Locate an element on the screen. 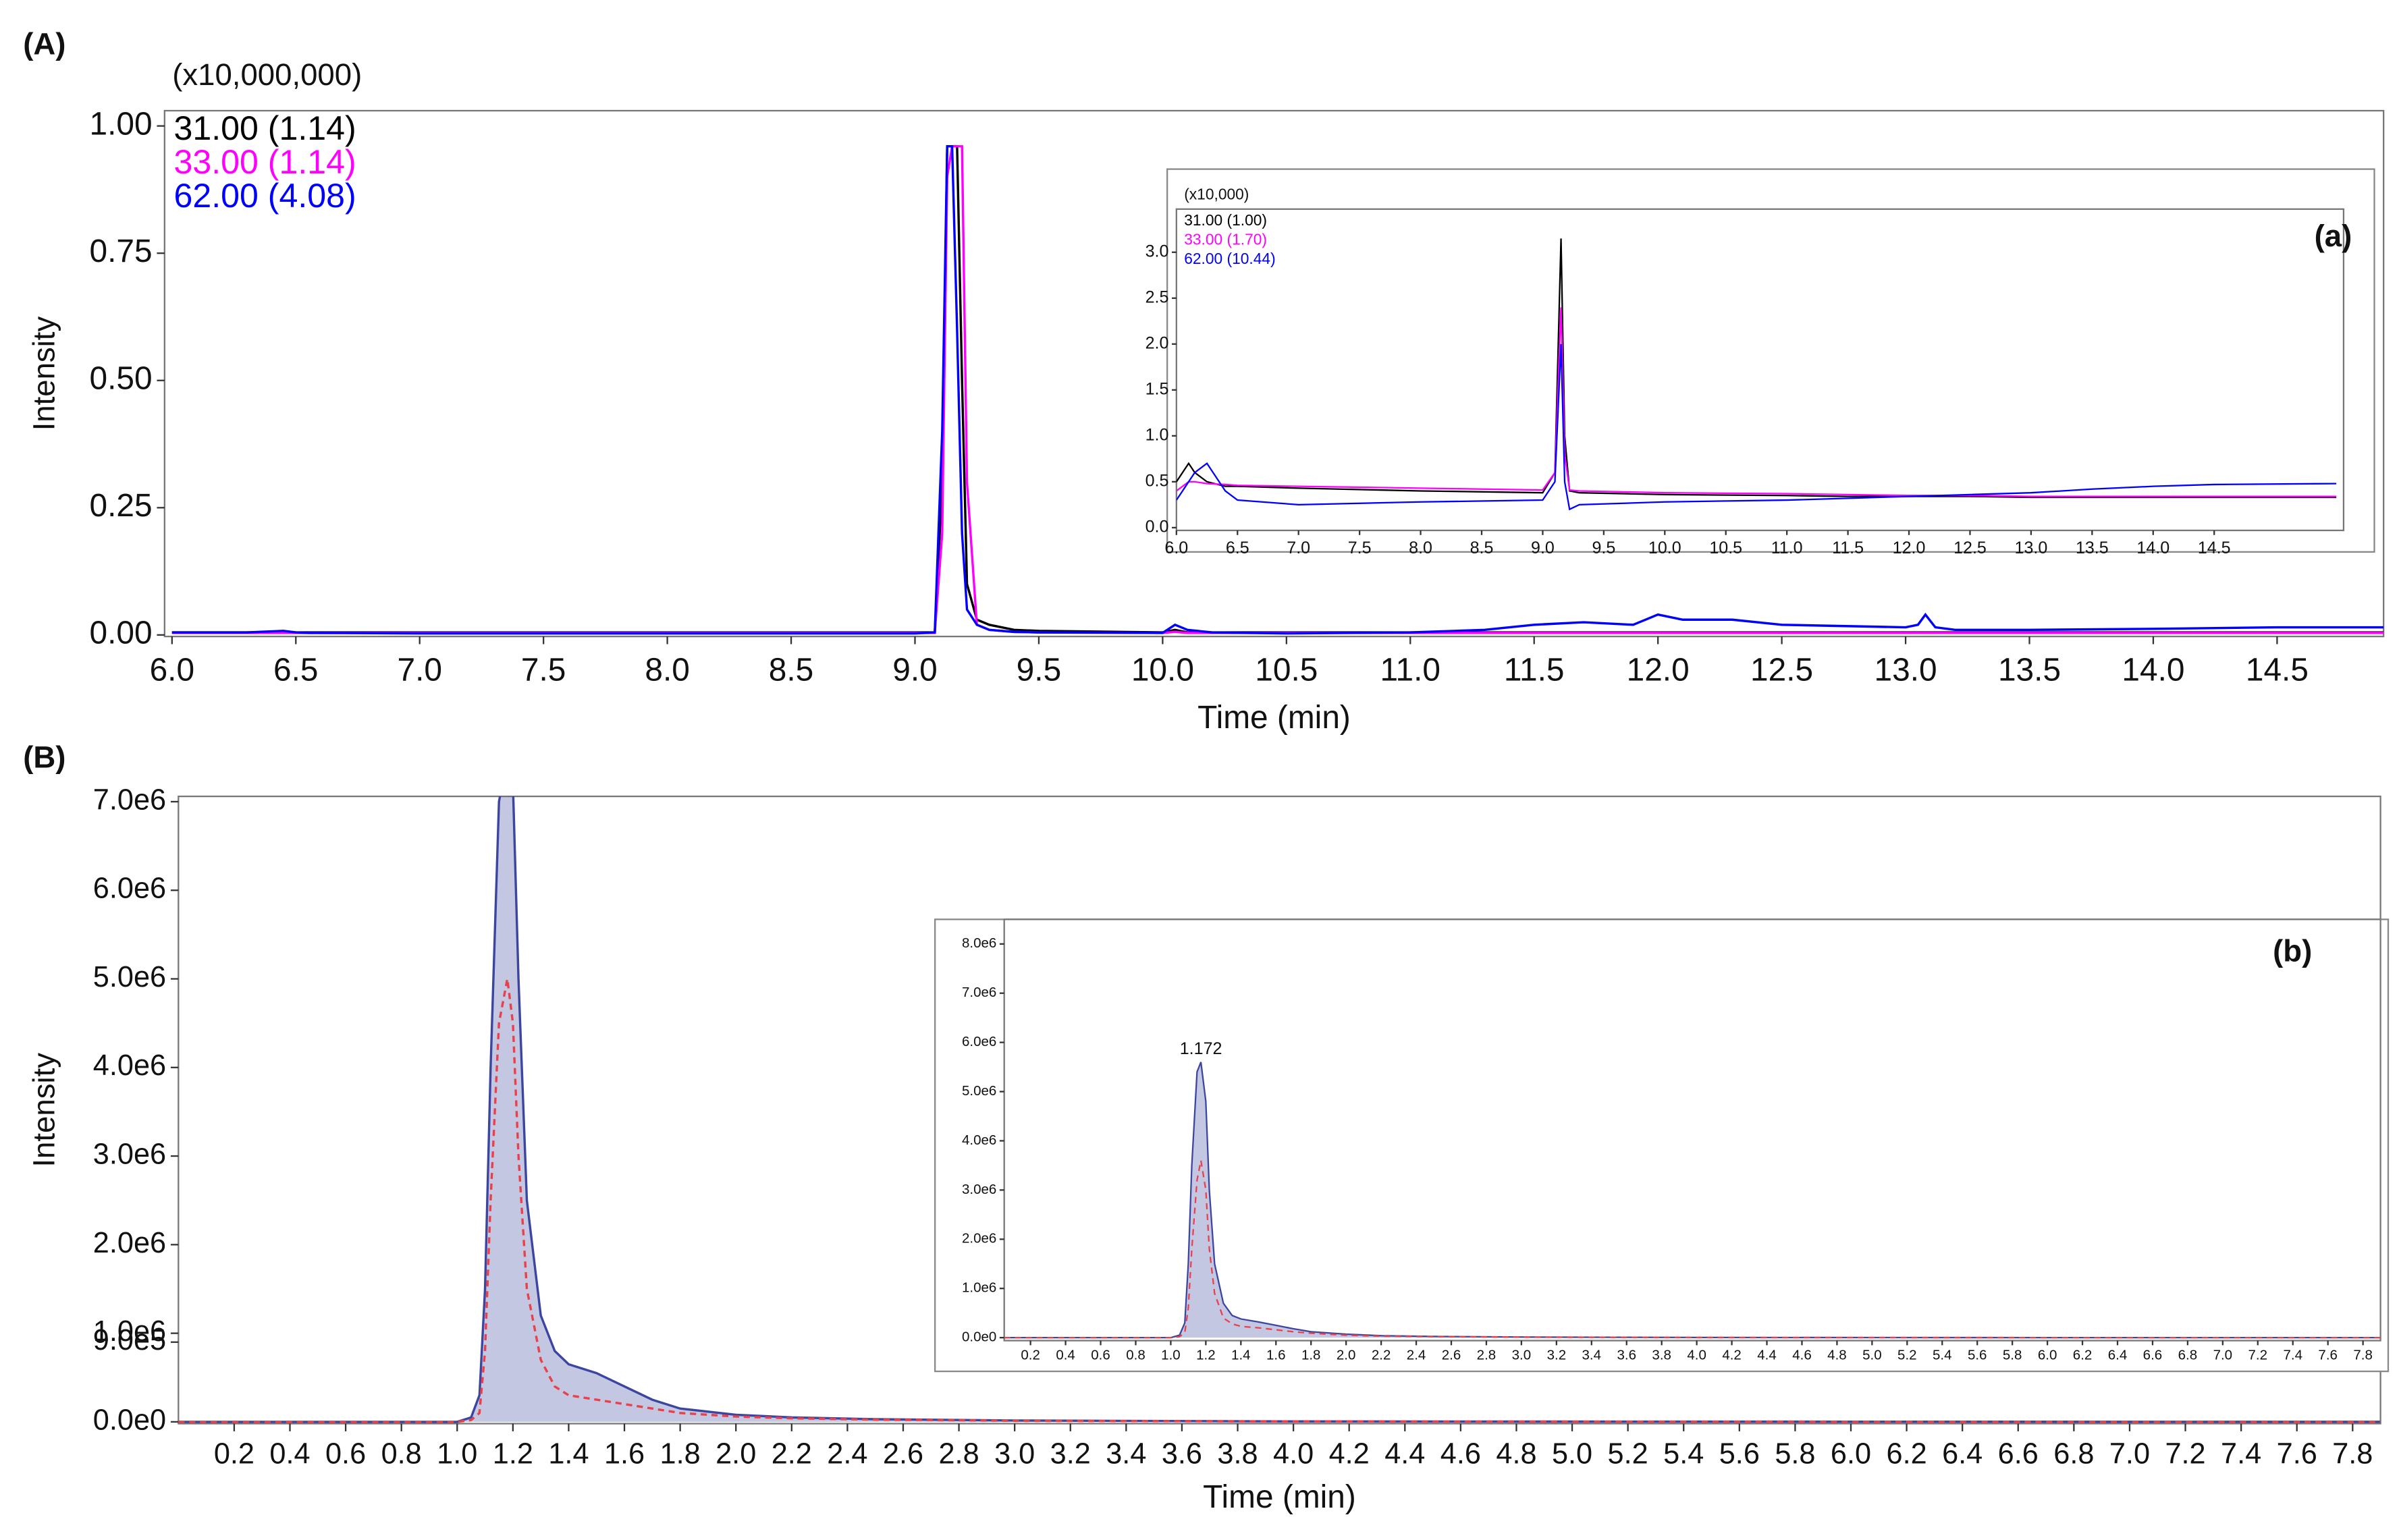 The image size is (2399, 1540). x-tick-label: 14.5 is located at coordinates (2277, 670).